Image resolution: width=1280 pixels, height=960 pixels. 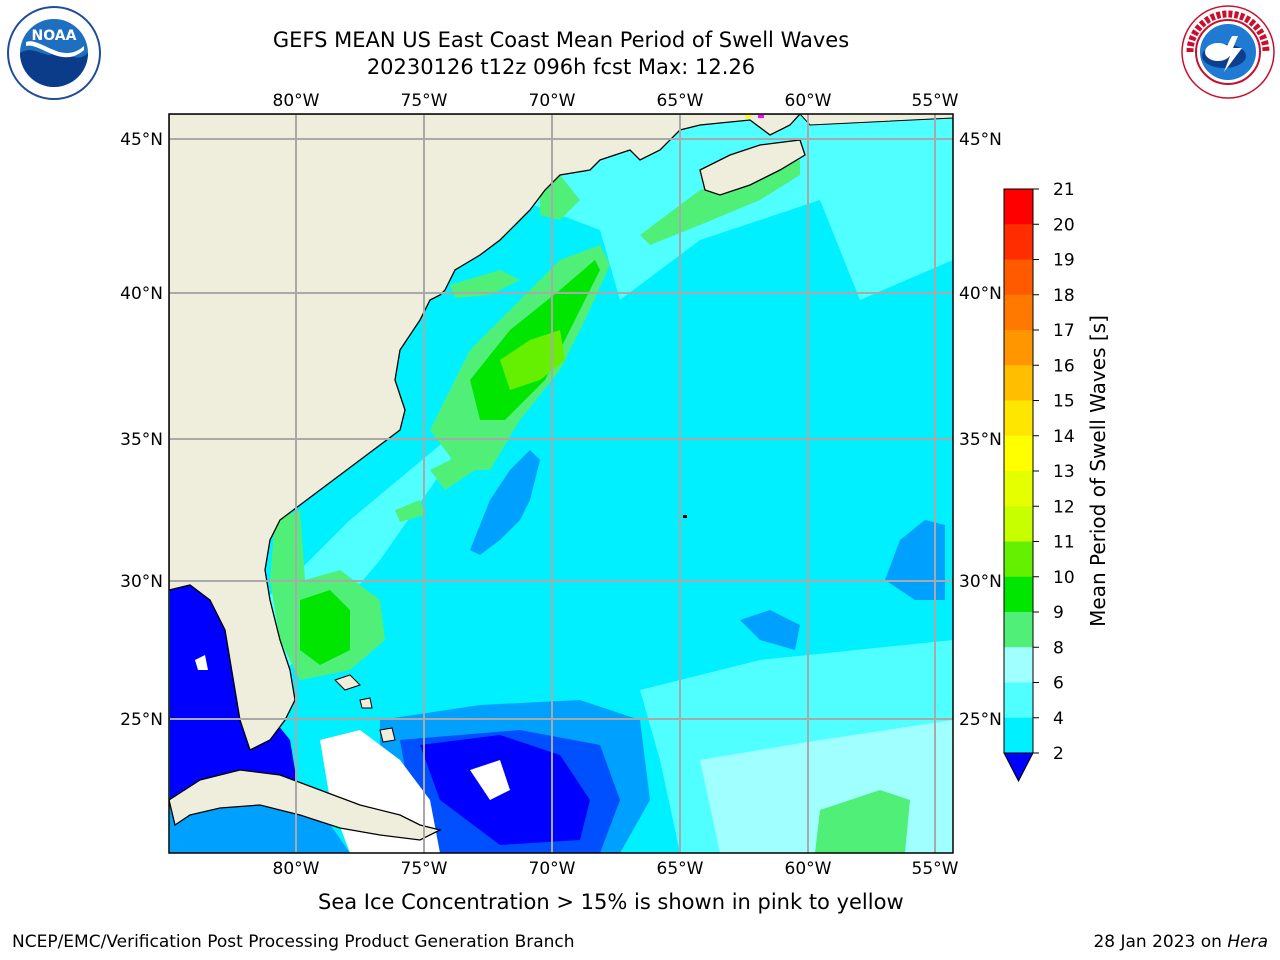 I want to click on lat-label-right: 30°N, so click(x=980, y=582).